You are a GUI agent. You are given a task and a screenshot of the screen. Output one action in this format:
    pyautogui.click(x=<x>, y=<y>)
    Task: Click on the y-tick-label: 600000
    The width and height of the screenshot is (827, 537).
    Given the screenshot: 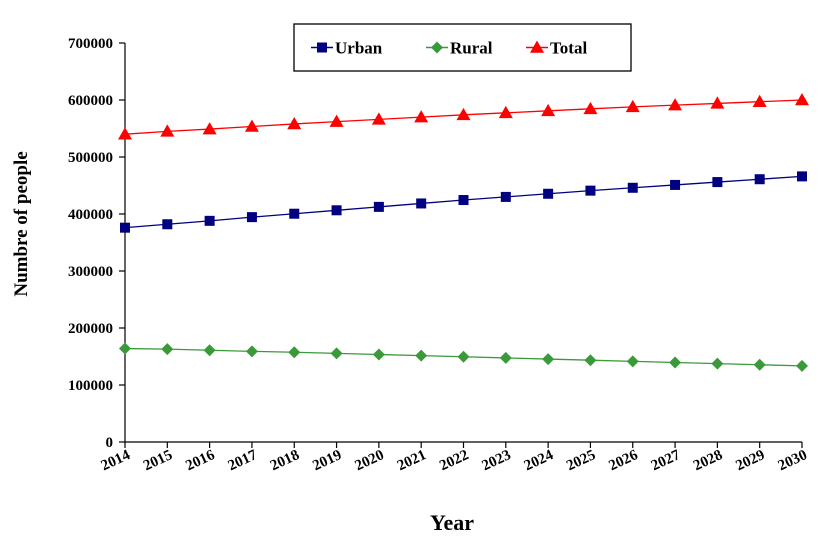 What is the action you would take?
    pyautogui.click(x=90, y=101)
    